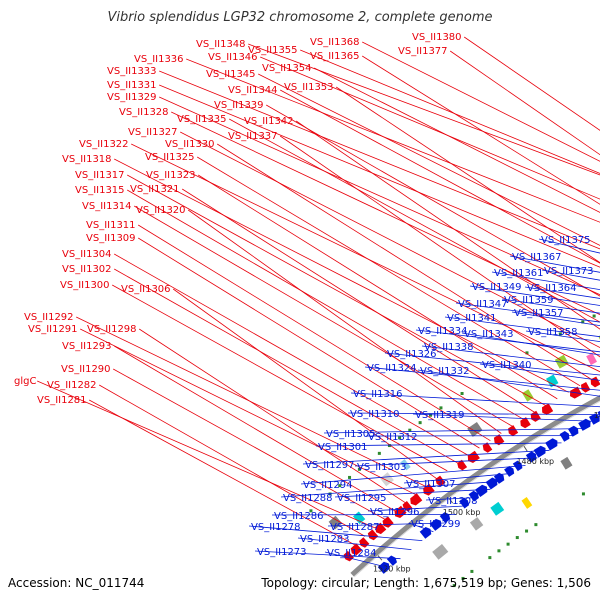 This screenshot has height=600, width=600. Describe the element at coordinates (497, 508) in the screenshot. I see `reverse-feature-block` at that location.